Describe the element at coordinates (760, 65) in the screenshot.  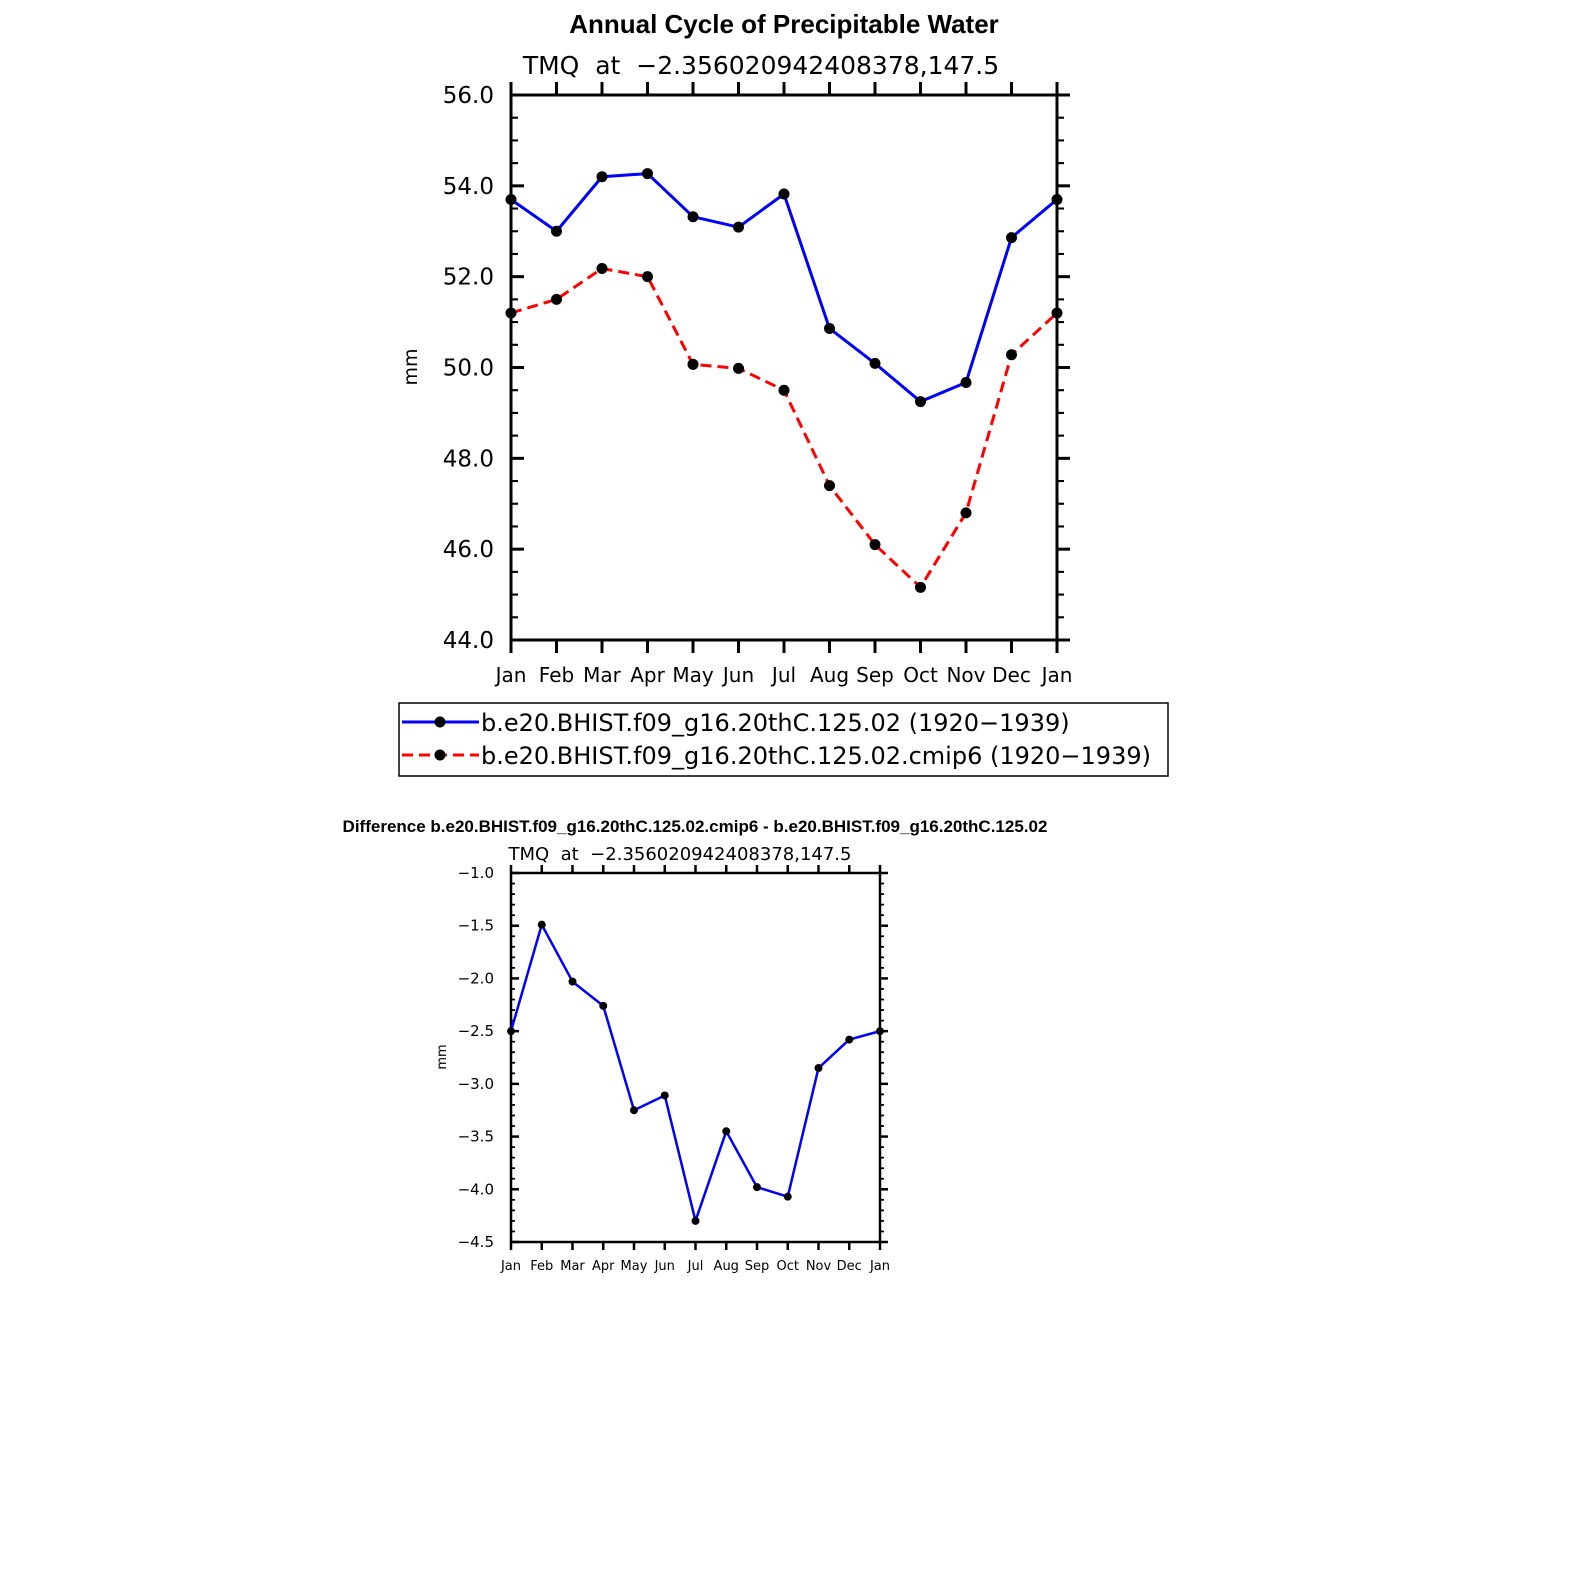
I see `chart-subtitle: TMQ at −2.356020942408378,147.5` at that location.